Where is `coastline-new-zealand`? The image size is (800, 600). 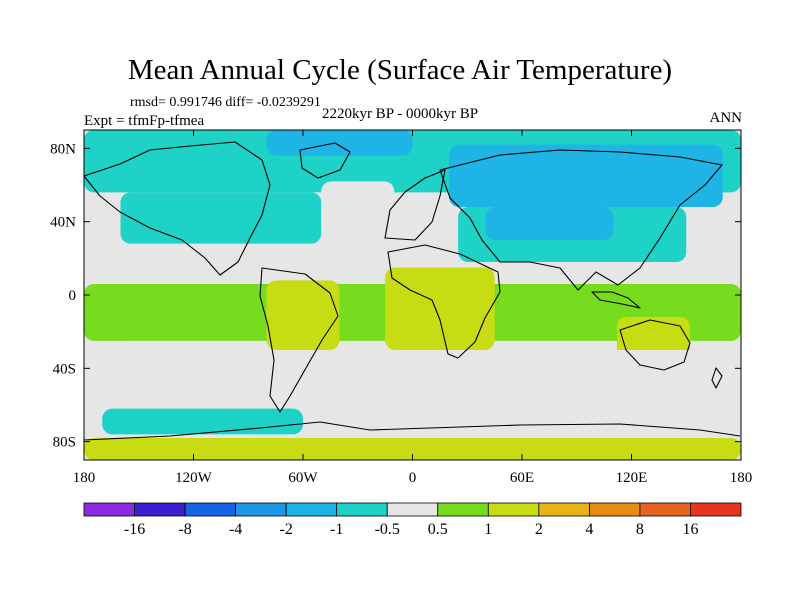
coastline-new-zealand is located at coordinates (717, 378).